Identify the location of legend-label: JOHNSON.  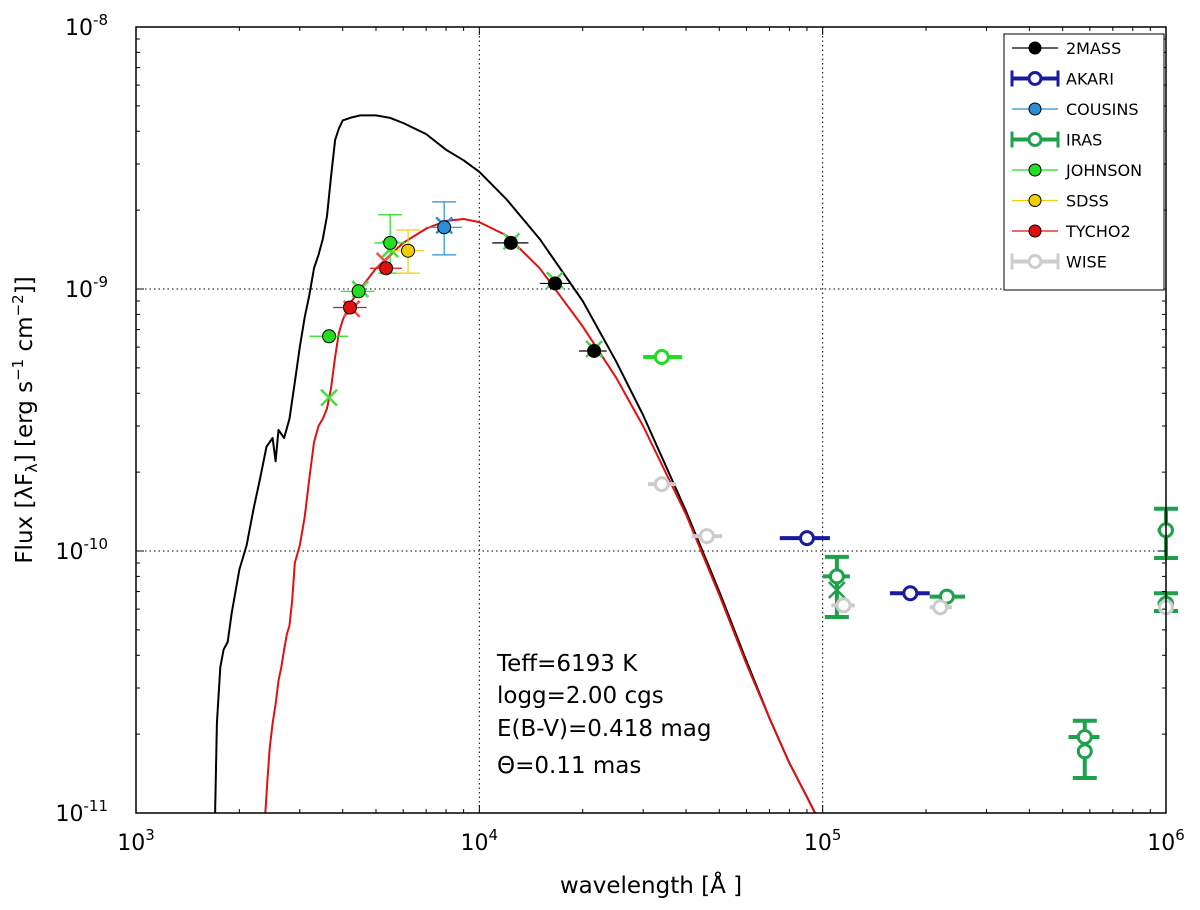
(1103, 170).